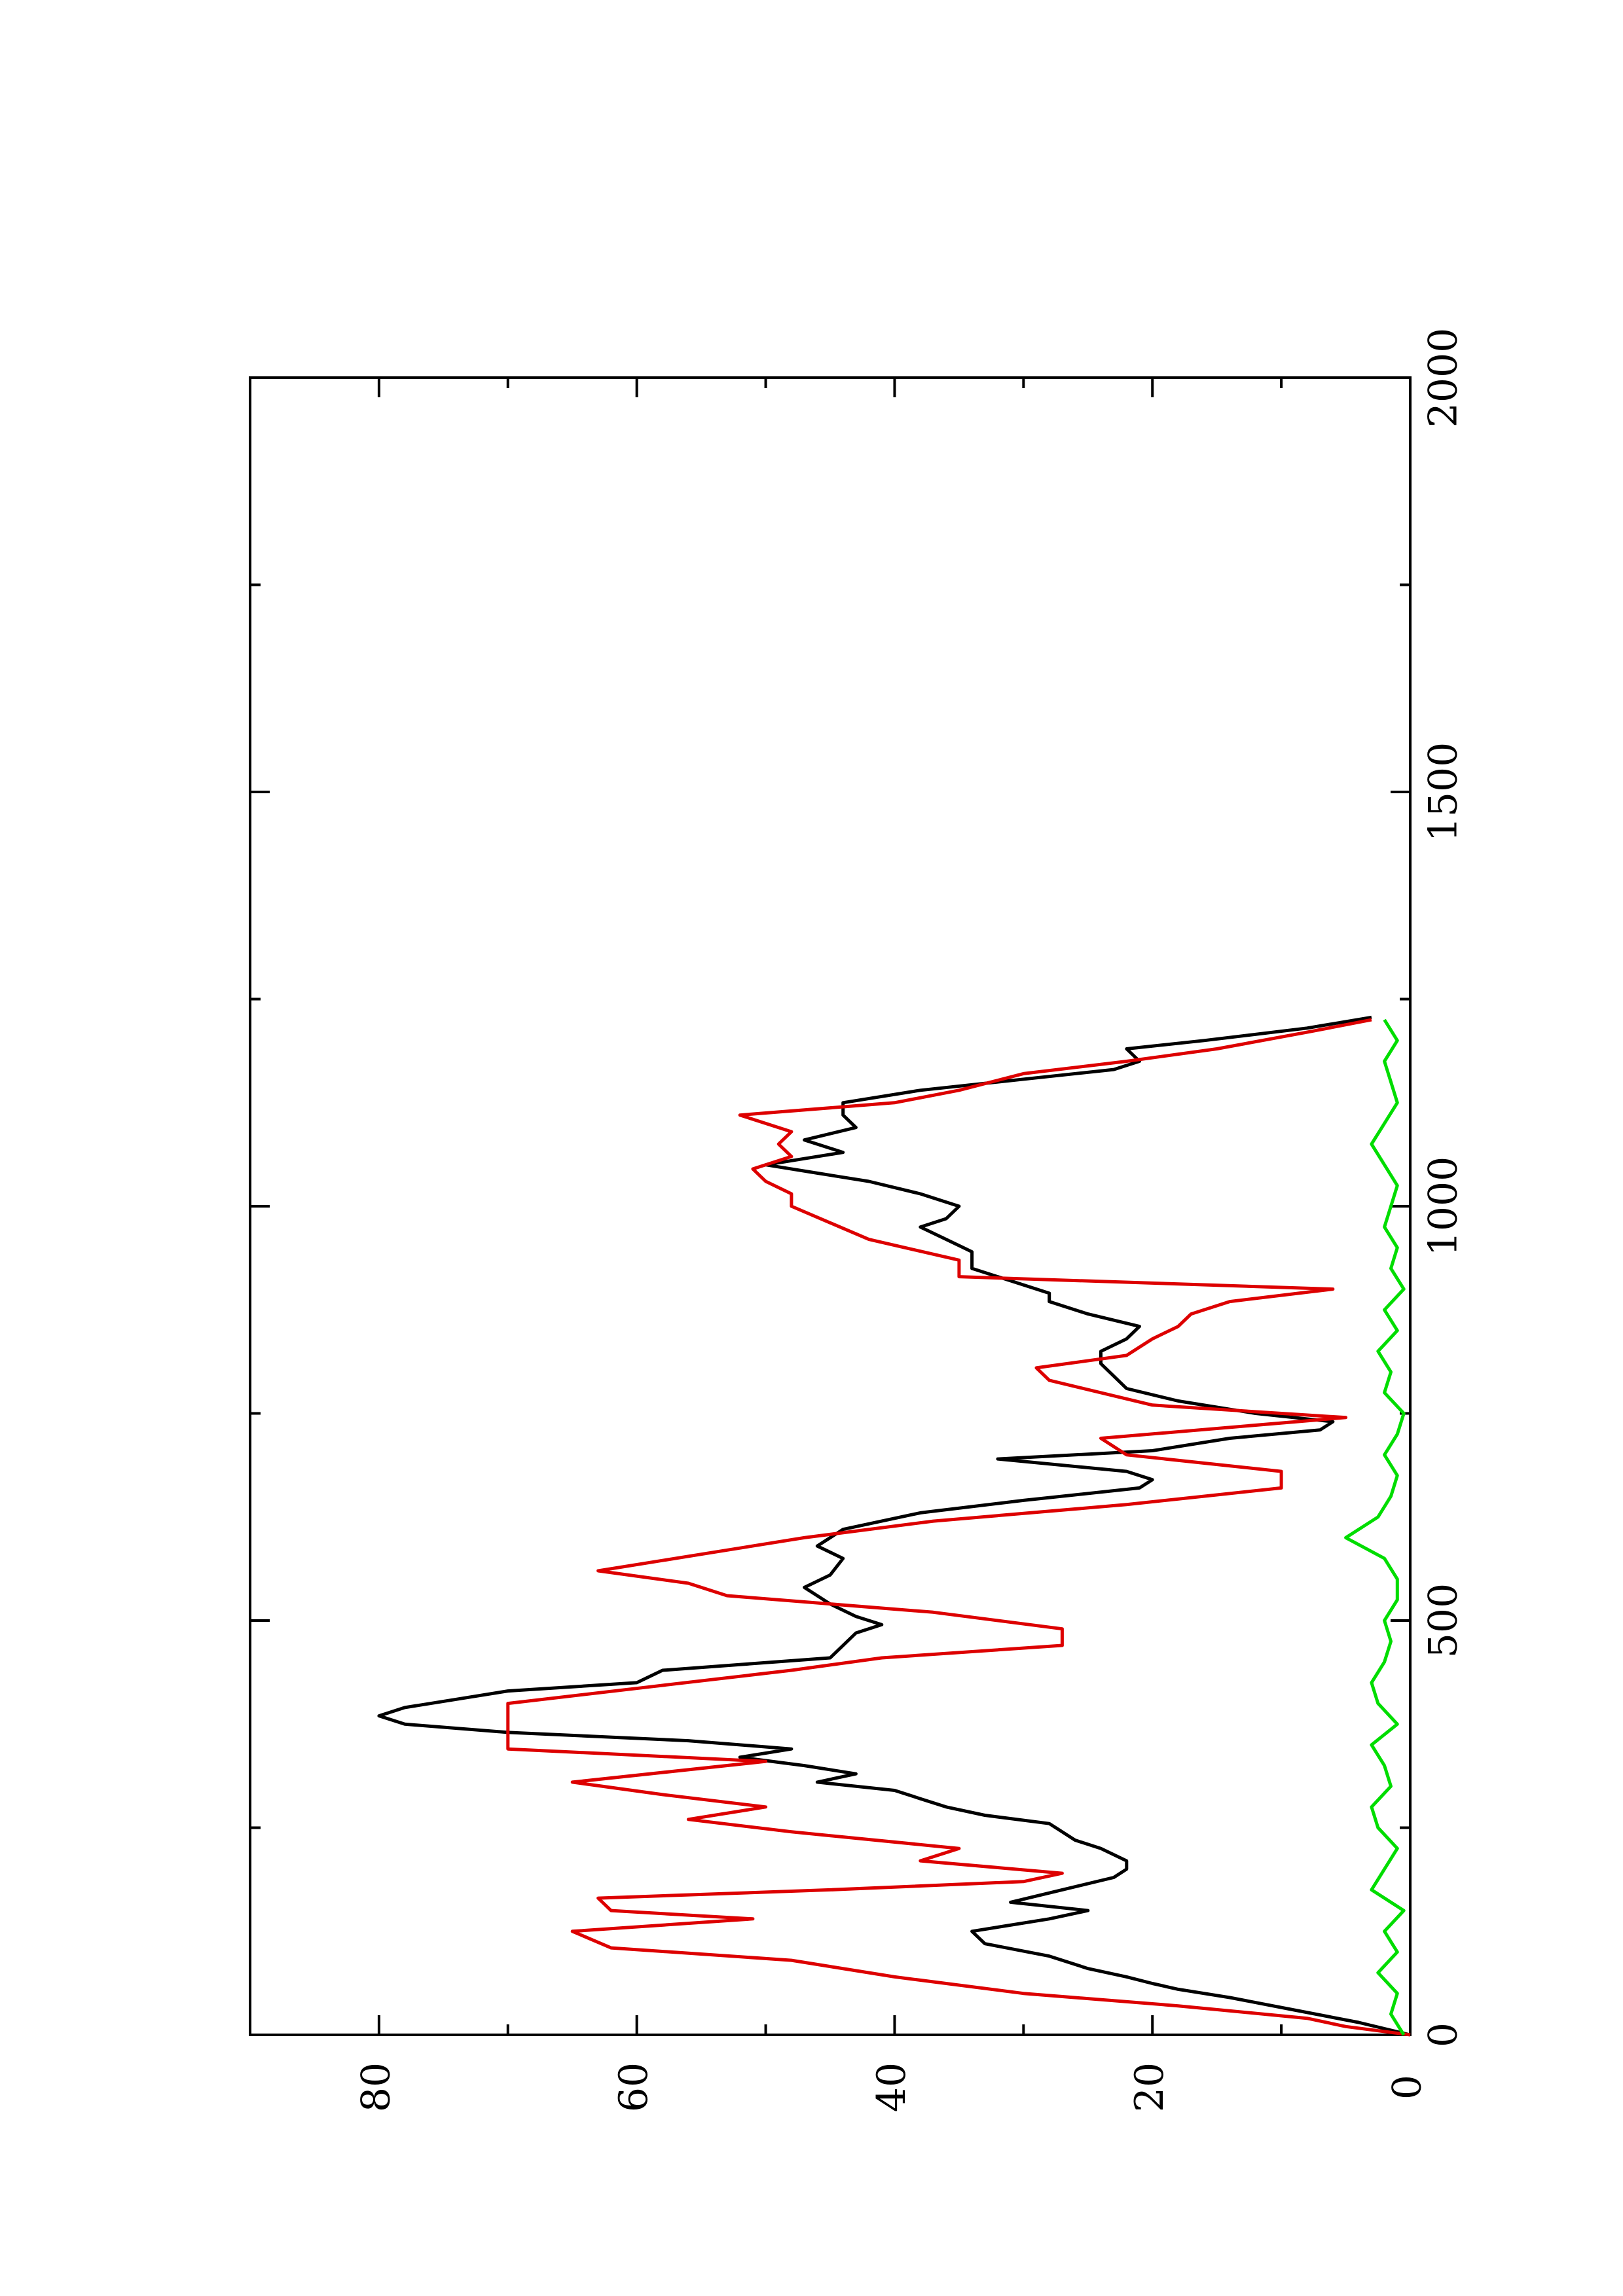 The height and width of the screenshot is (2296, 1623). What do you see at coordinates (1444, 1621) in the screenshot?
I see `x-tick-label: 500` at bounding box center [1444, 1621].